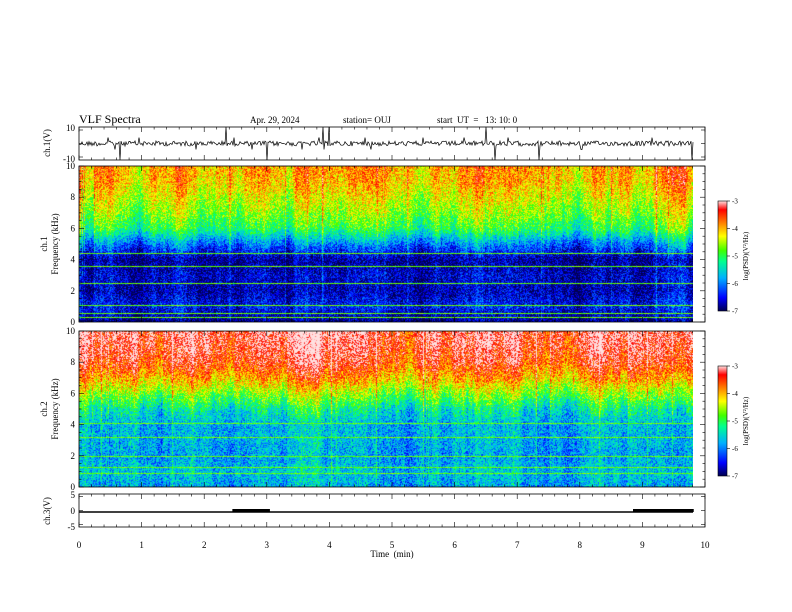  What do you see at coordinates (367, 120) in the screenshot?
I see `header-station: station= OUJ` at bounding box center [367, 120].